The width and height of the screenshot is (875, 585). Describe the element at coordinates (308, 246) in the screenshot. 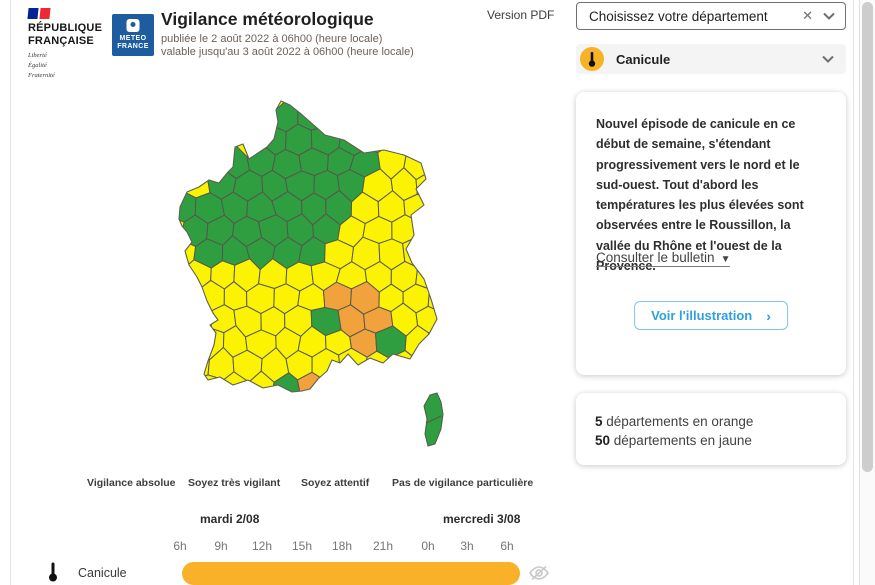

I see `france-outline` at that location.